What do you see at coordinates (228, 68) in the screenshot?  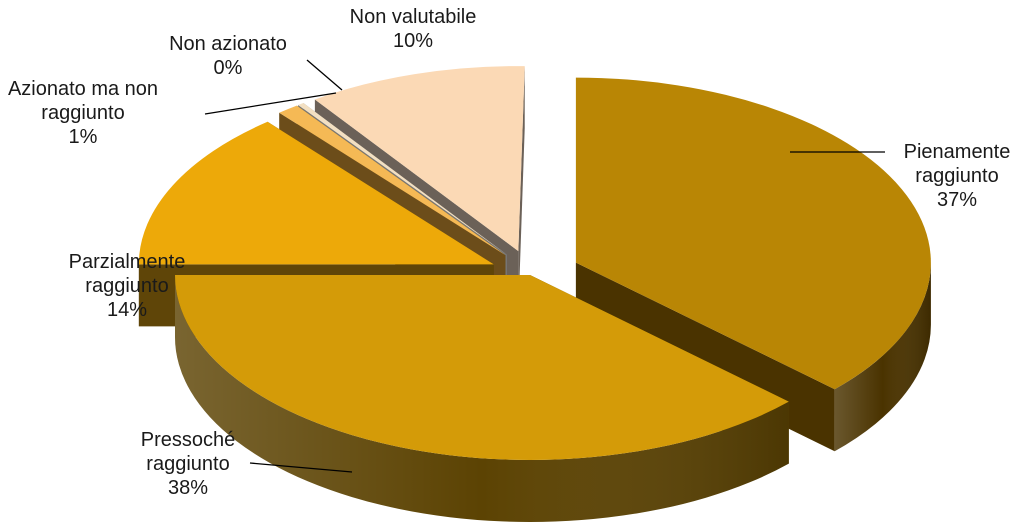 I see `data-label-value-4: 0%` at bounding box center [228, 68].